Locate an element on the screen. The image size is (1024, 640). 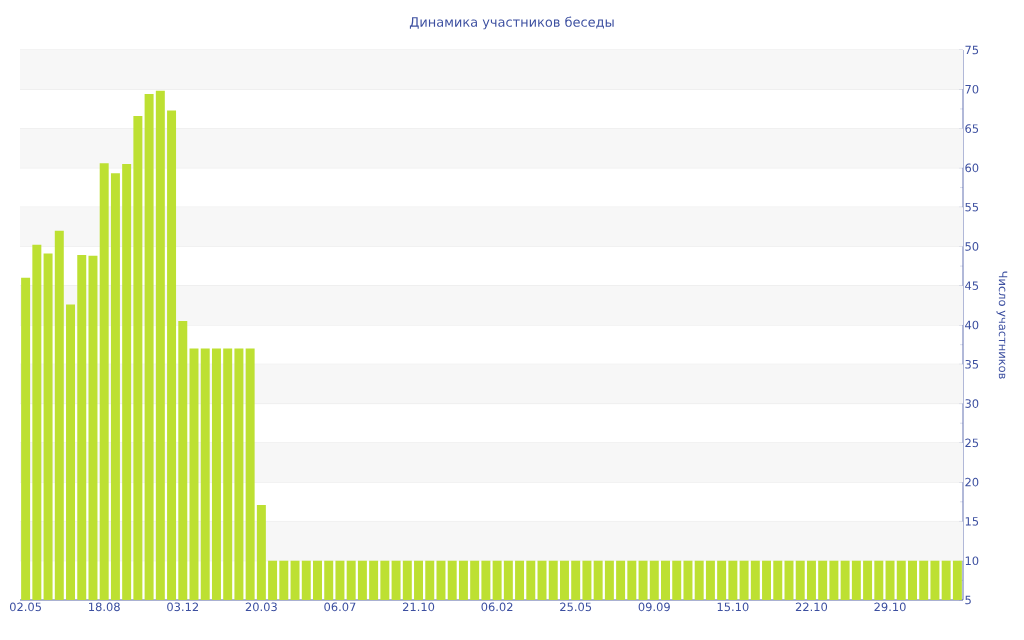
y-tick-label: 10 is located at coordinates (972, 561).